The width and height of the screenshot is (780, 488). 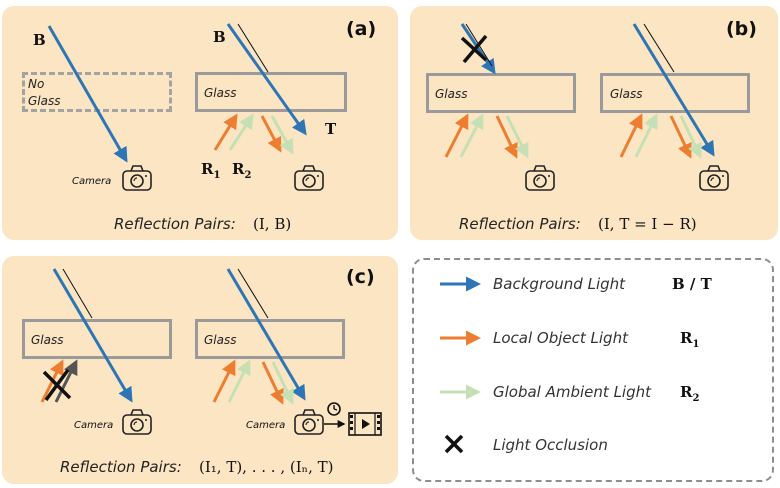 I want to click on occluded-light-arrow, so click(x=66, y=381).